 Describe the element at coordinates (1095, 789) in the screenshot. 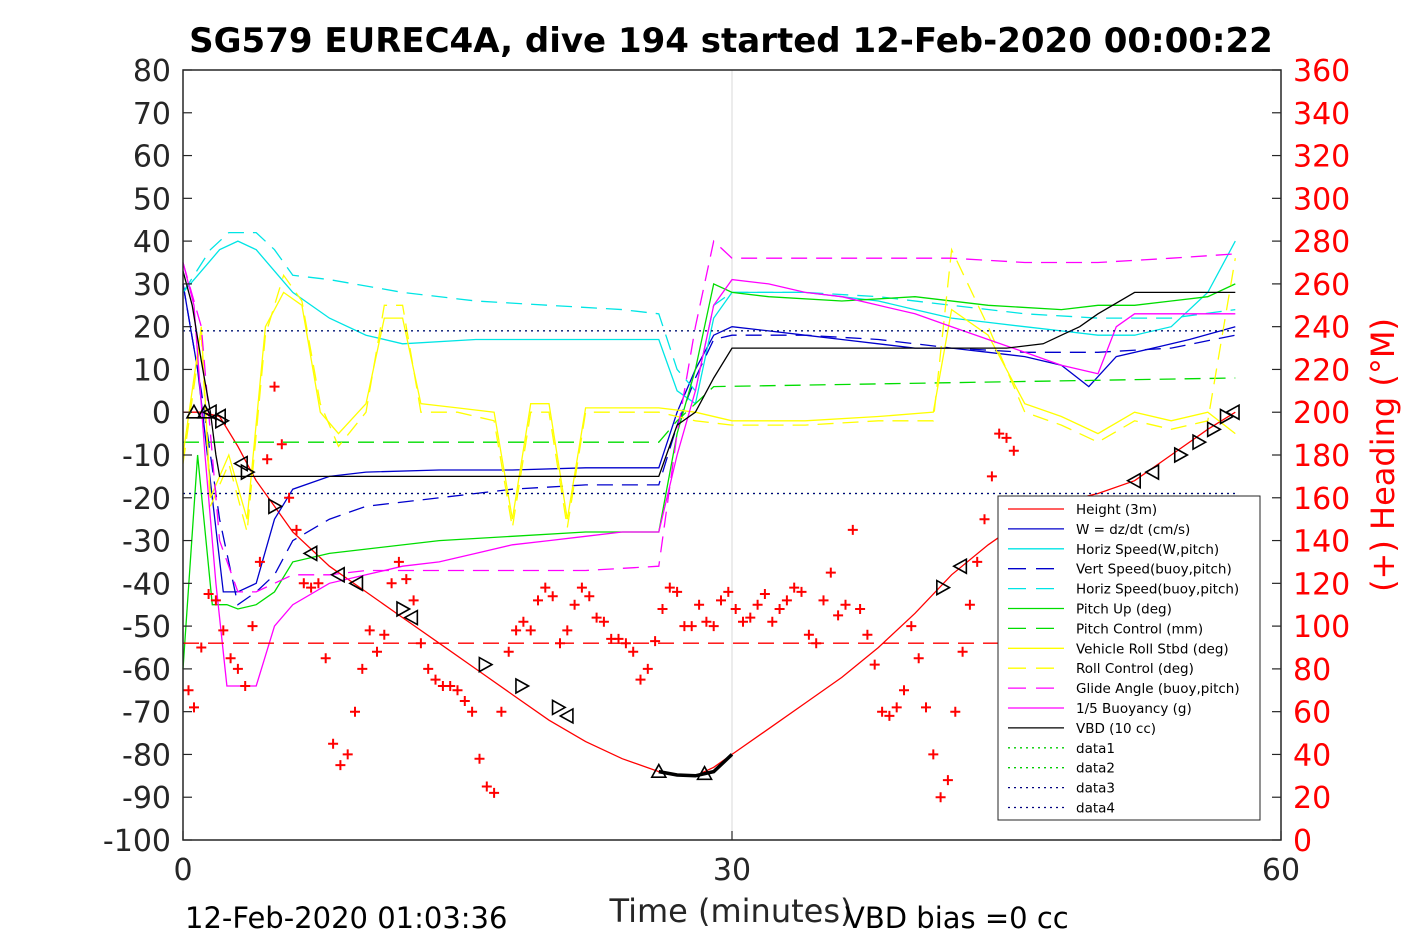

I see `legend-entry-label: data3` at that location.